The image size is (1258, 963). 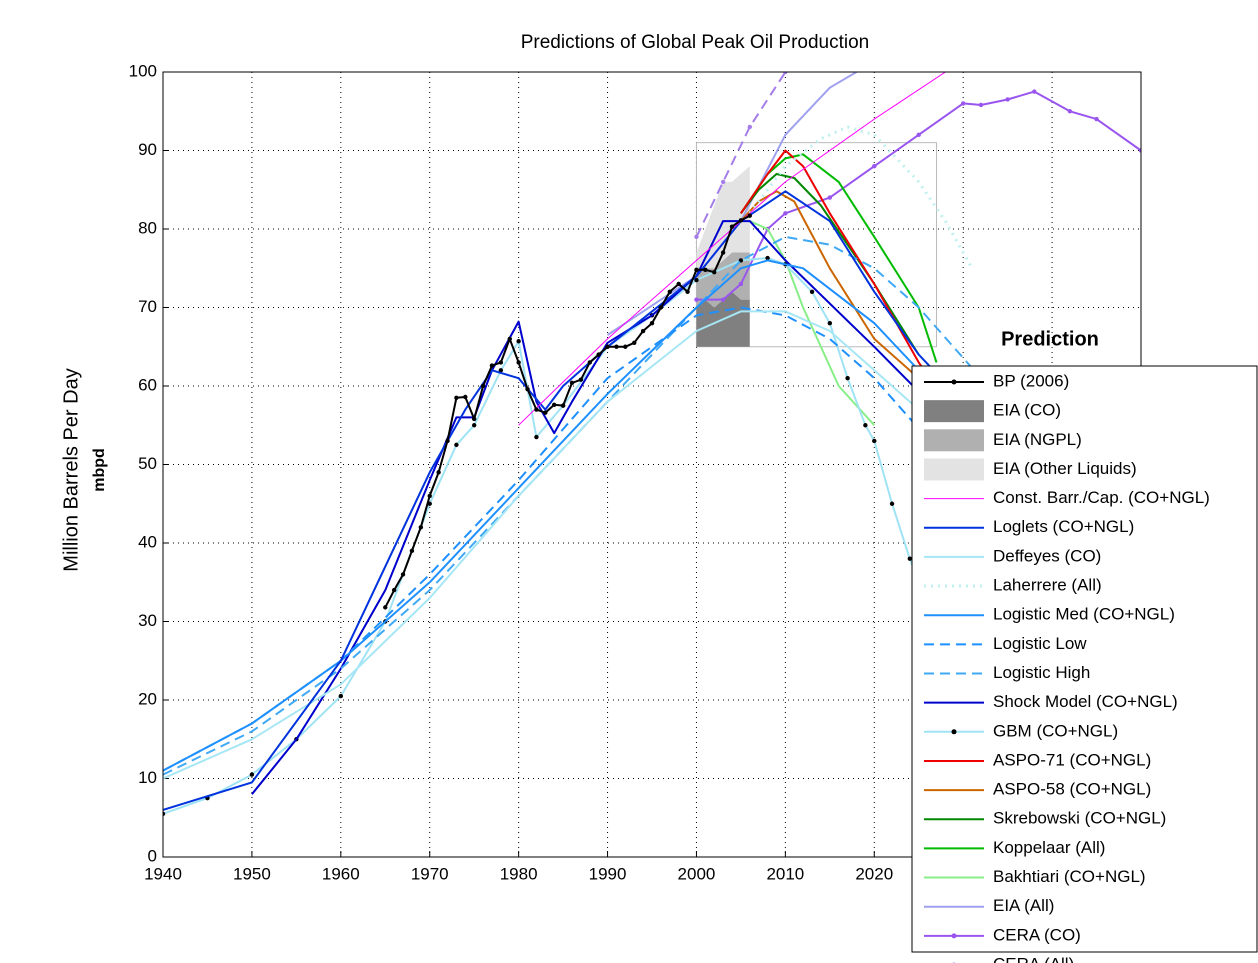 I want to click on legend-label: Logistic High, so click(x=1041, y=672).